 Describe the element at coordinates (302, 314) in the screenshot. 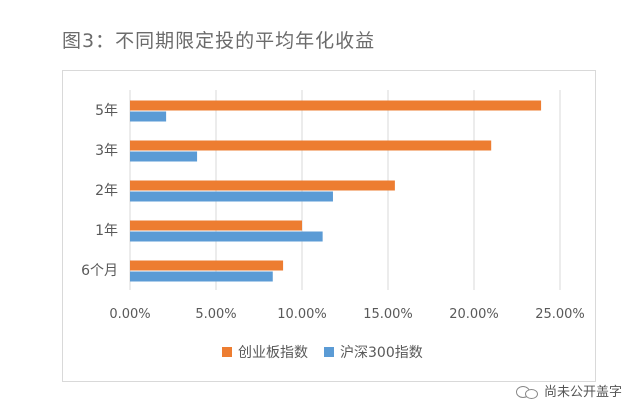

I see `x-tick-label-2: 10.00%` at that location.